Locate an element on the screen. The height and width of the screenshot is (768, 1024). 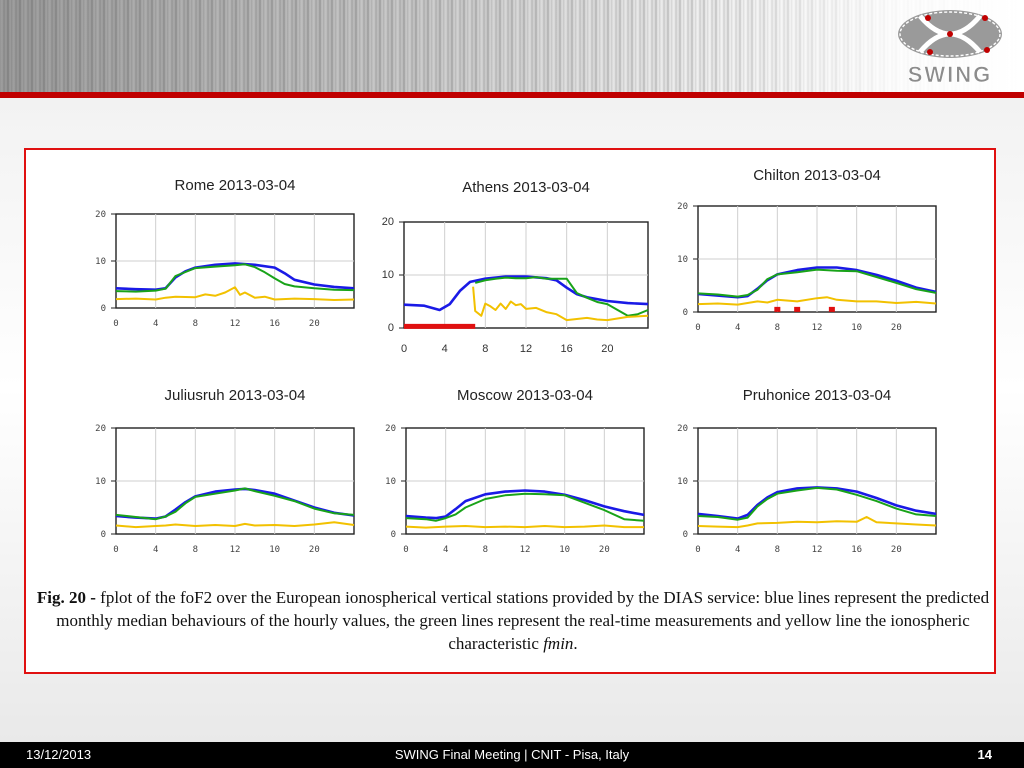
caption-end: . is located at coordinates (575, 643).